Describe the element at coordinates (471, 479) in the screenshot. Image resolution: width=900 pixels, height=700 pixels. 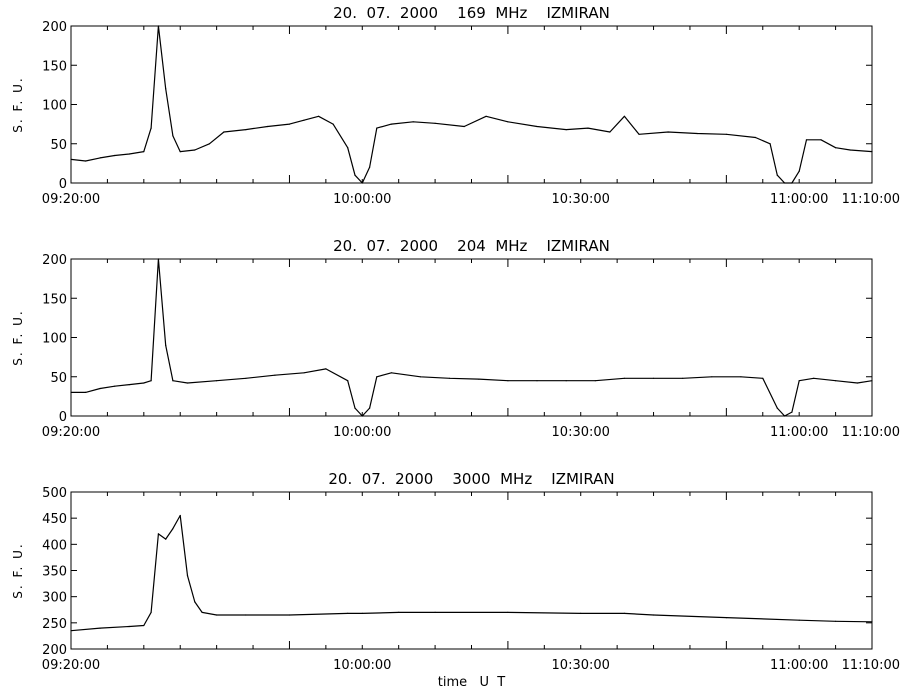
I see `chart-title: 20. 07. 2000 3000 MHz IZMIRAN` at that location.